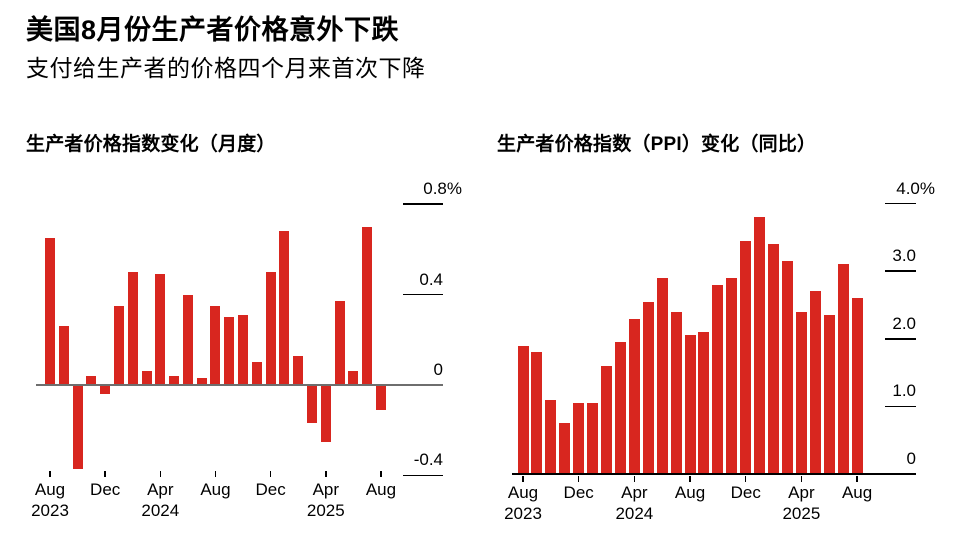 Image resolution: width=957 pixels, height=543 pixels. Describe the element at coordinates (226, 68) in the screenshot. I see `page-subtitle: 支付给生产者的价格四个月来首次下降` at that location.